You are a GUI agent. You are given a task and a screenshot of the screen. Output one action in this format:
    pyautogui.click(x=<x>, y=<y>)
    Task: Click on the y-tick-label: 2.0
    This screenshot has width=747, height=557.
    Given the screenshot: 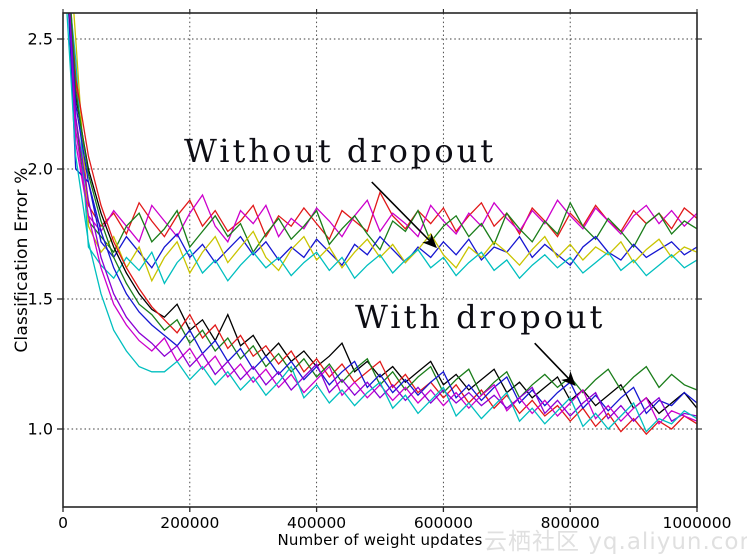 What is the action you would take?
    pyautogui.click(x=40, y=169)
    